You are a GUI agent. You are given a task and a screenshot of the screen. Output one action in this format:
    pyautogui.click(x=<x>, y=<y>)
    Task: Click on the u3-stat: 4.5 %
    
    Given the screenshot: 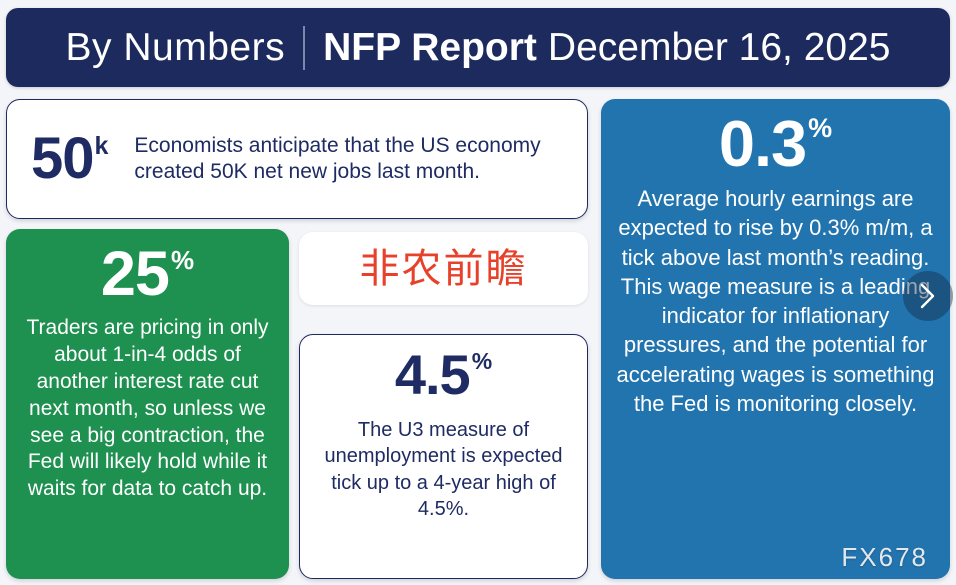 What is the action you would take?
    pyautogui.click(x=443, y=375)
    